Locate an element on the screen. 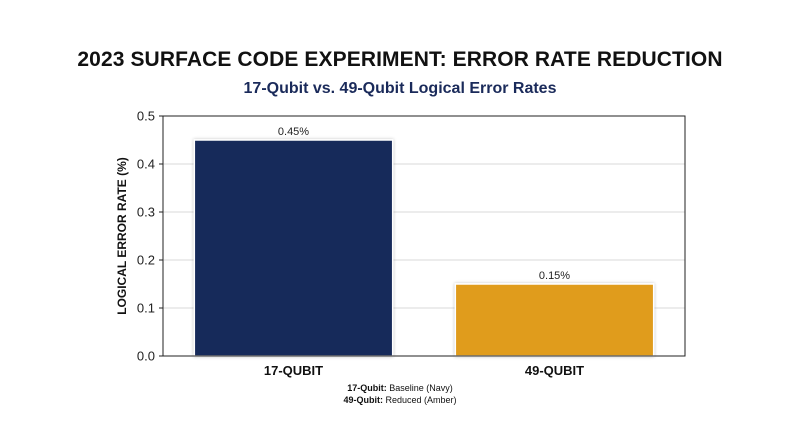 This screenshot has width=800, height=447. bar-49-qubit is located at coordinates (554, 320).